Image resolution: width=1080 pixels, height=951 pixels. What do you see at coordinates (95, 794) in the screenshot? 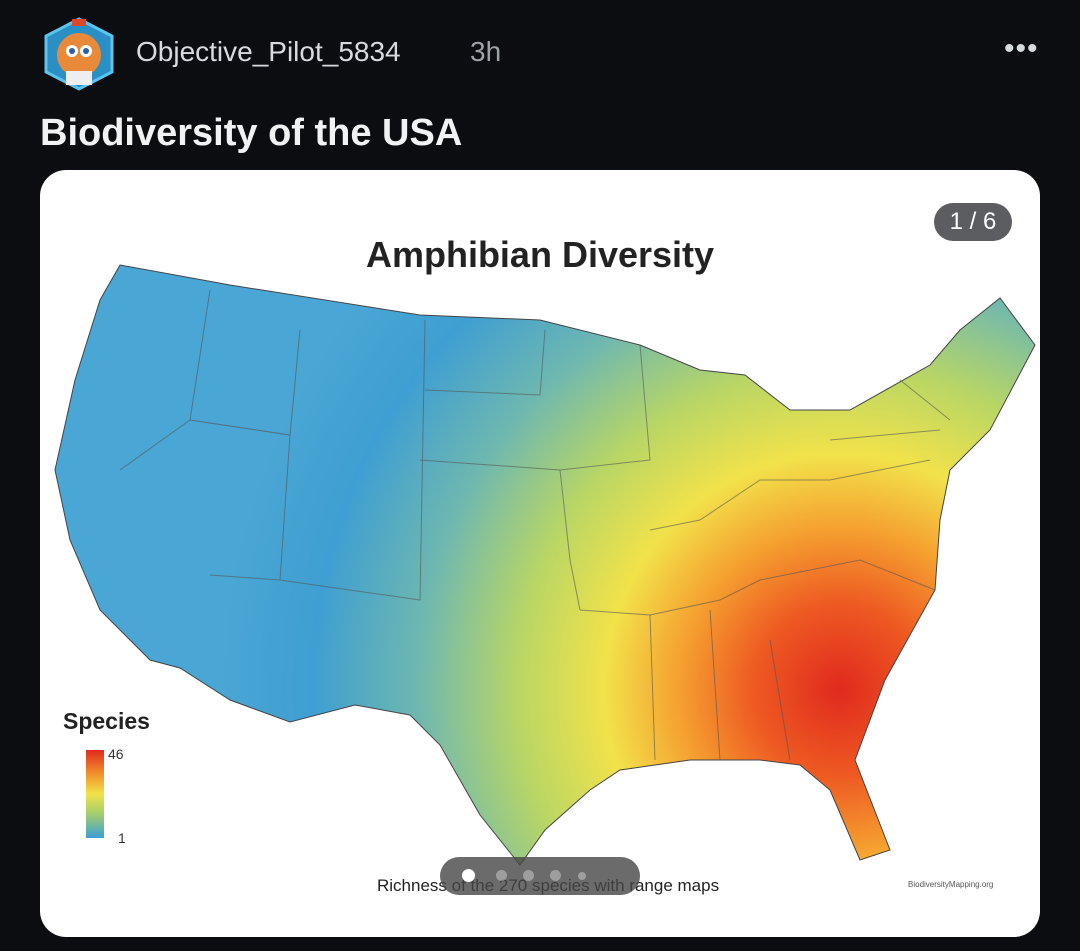
I see `legend-color-bar` at bounding box center [95, 794].